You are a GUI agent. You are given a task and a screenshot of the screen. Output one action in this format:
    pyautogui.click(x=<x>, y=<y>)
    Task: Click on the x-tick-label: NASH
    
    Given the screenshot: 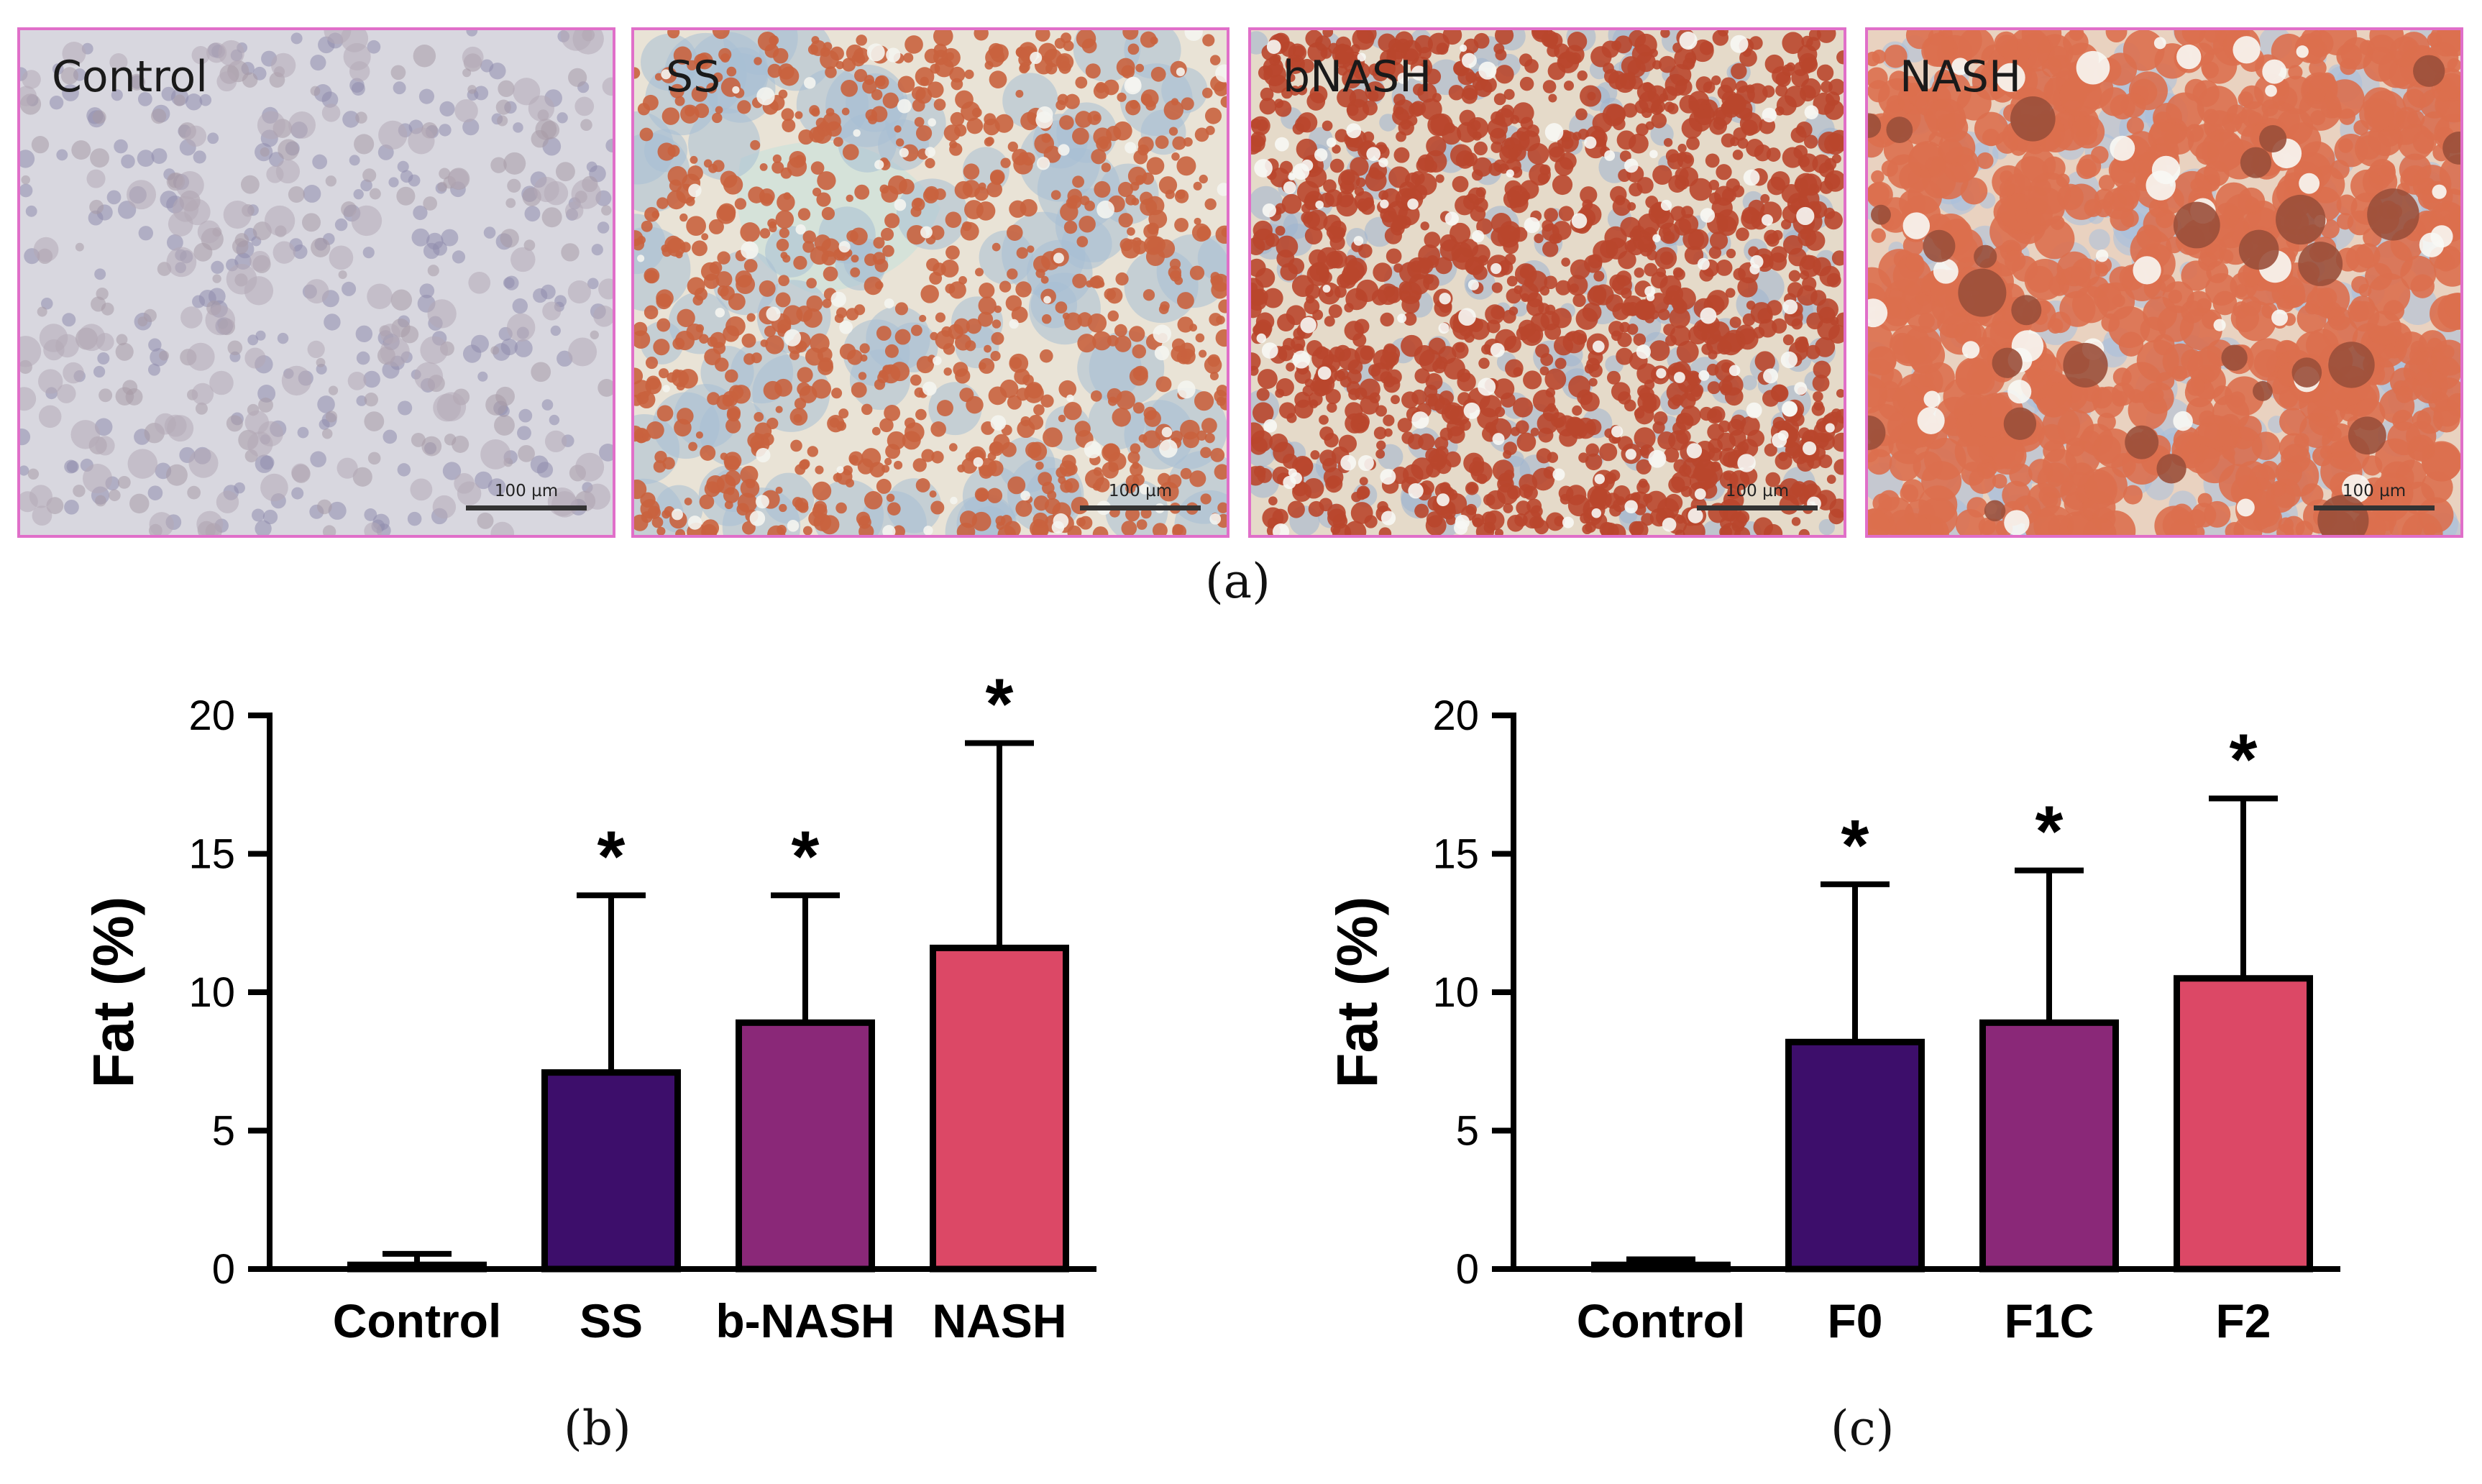 What is the action you would take?
    pyautogui.click(x=999, y=1320)
    